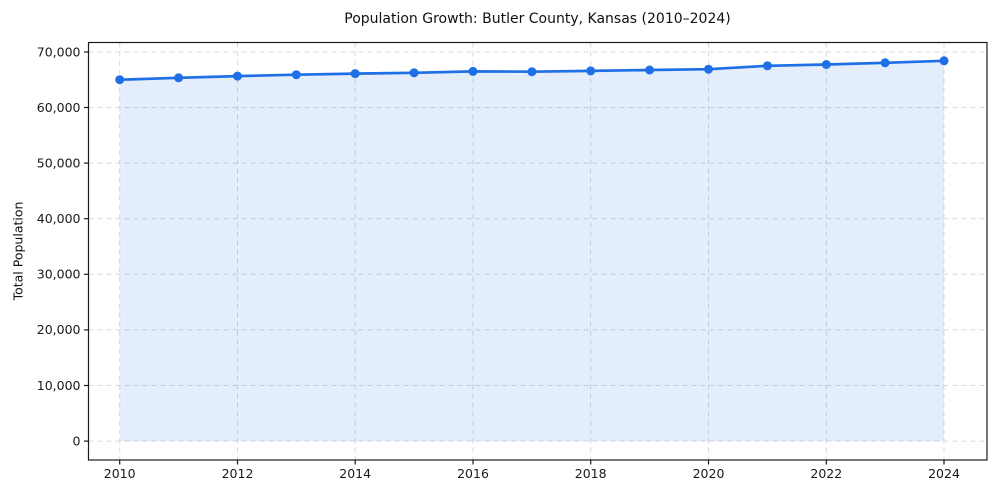  What do you see at coordinates (708, 69) in the screenshot?
I see `data-point-2020` at bounding box center [708, 69].